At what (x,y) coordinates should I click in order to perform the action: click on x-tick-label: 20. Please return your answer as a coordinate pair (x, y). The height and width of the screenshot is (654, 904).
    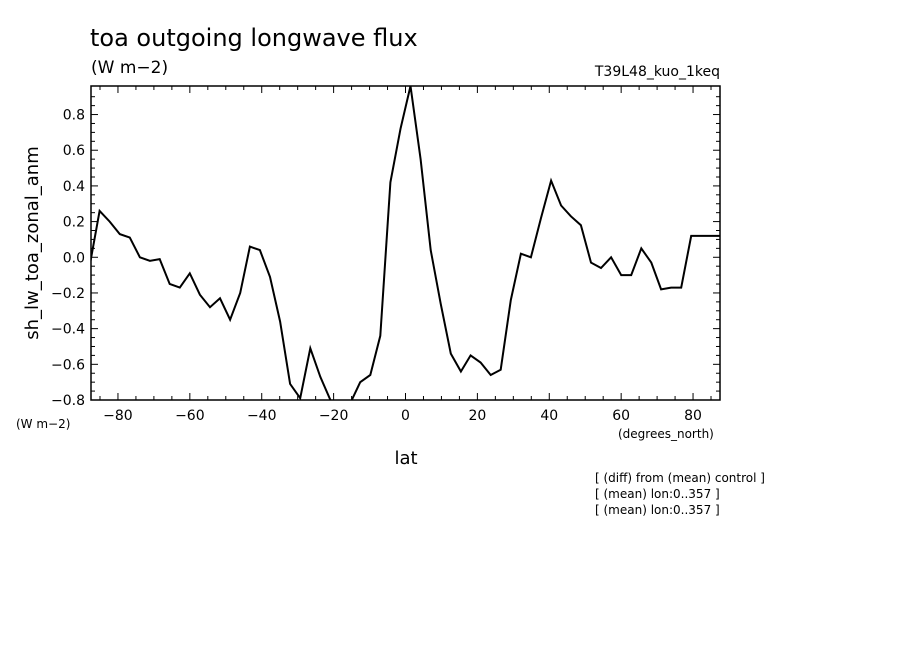
    Looking at the image, I should click on (477, 416).